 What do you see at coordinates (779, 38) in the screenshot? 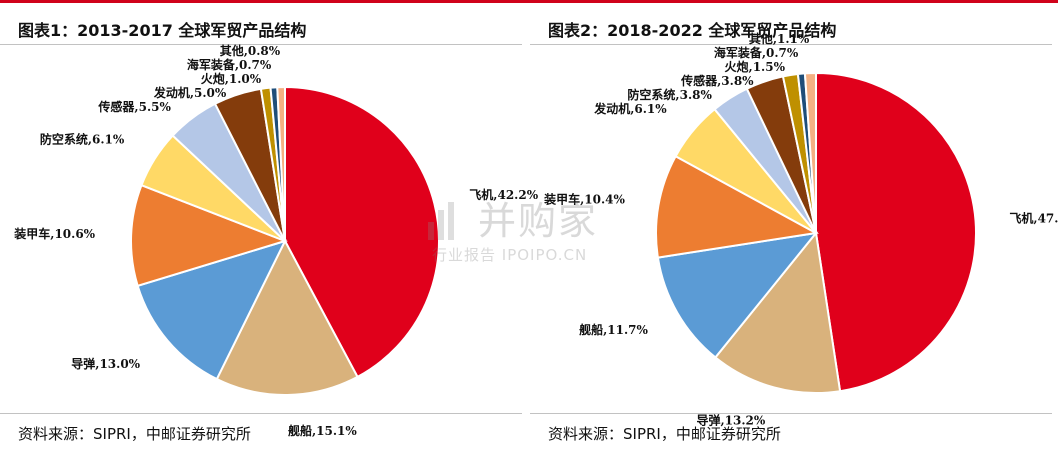
I see `chart-2-data-label-10: 其他,1.1%` at bounding box center [779, 38].